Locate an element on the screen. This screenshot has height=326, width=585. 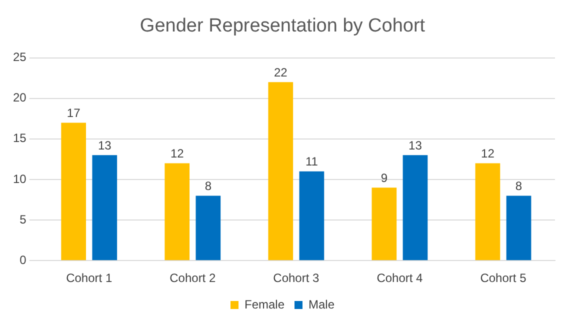
legend-label: Male is located at coordinates (321, 304).